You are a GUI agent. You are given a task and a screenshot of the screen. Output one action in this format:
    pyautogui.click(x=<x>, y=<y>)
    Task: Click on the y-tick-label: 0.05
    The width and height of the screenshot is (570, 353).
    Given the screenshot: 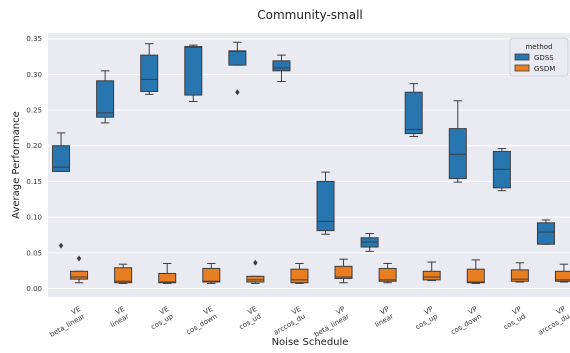 What is the action you would take?
    pyautogui.click(x=34, y=253)
    